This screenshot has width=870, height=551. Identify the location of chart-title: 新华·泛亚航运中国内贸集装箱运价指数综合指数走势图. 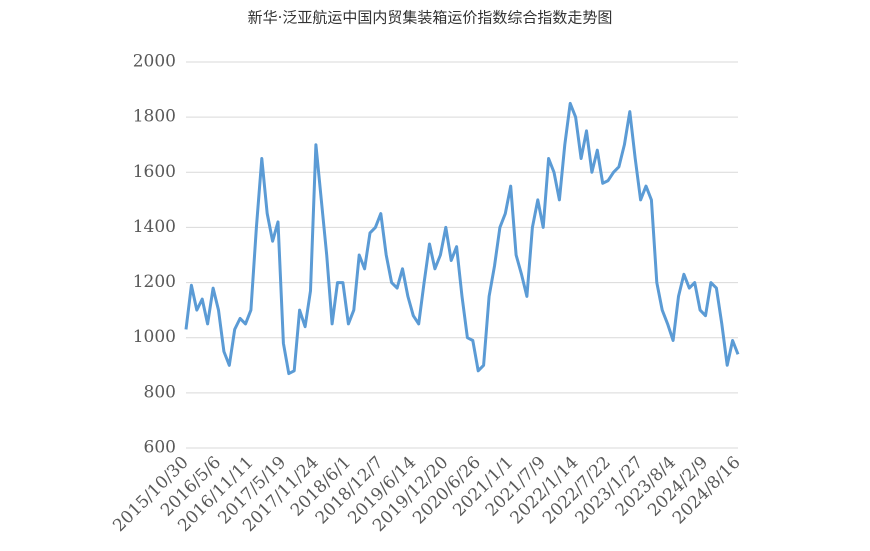
(430, 18).